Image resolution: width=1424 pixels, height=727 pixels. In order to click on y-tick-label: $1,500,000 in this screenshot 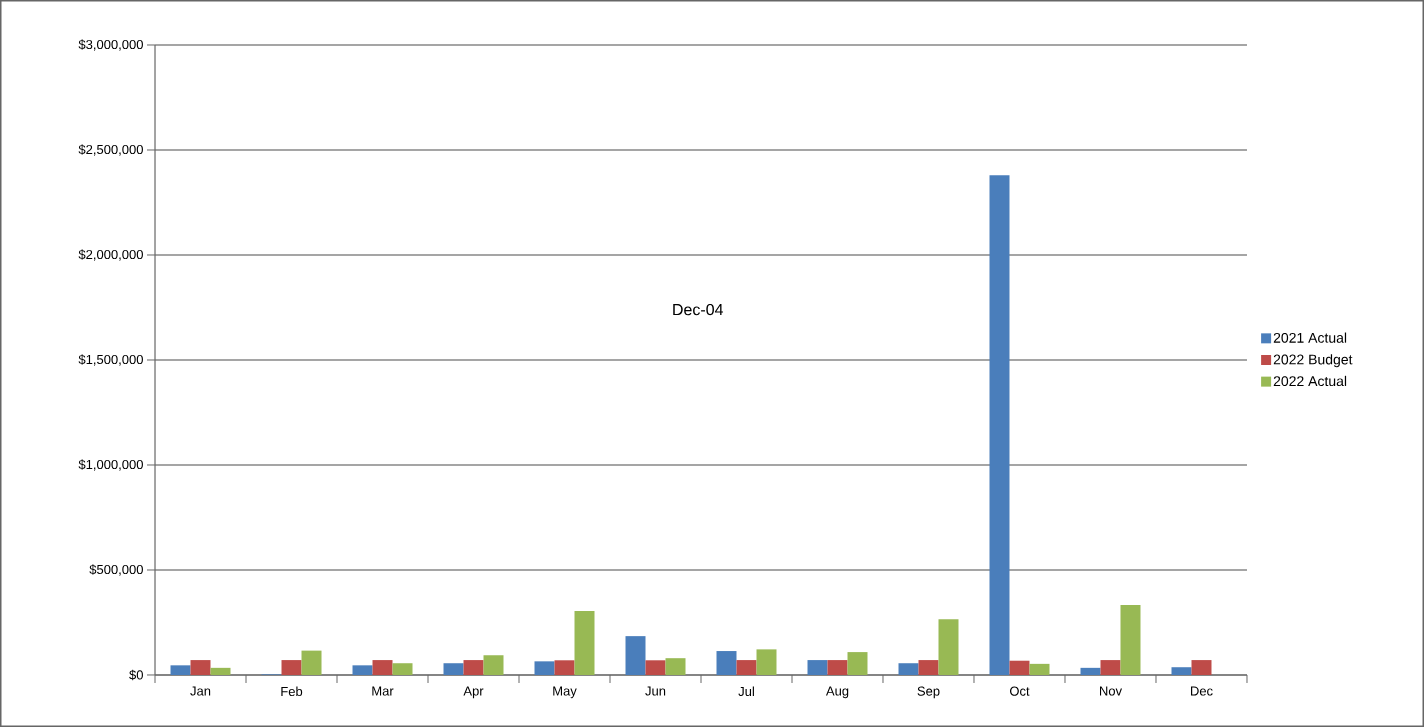, I will do `click(110, 360)`.